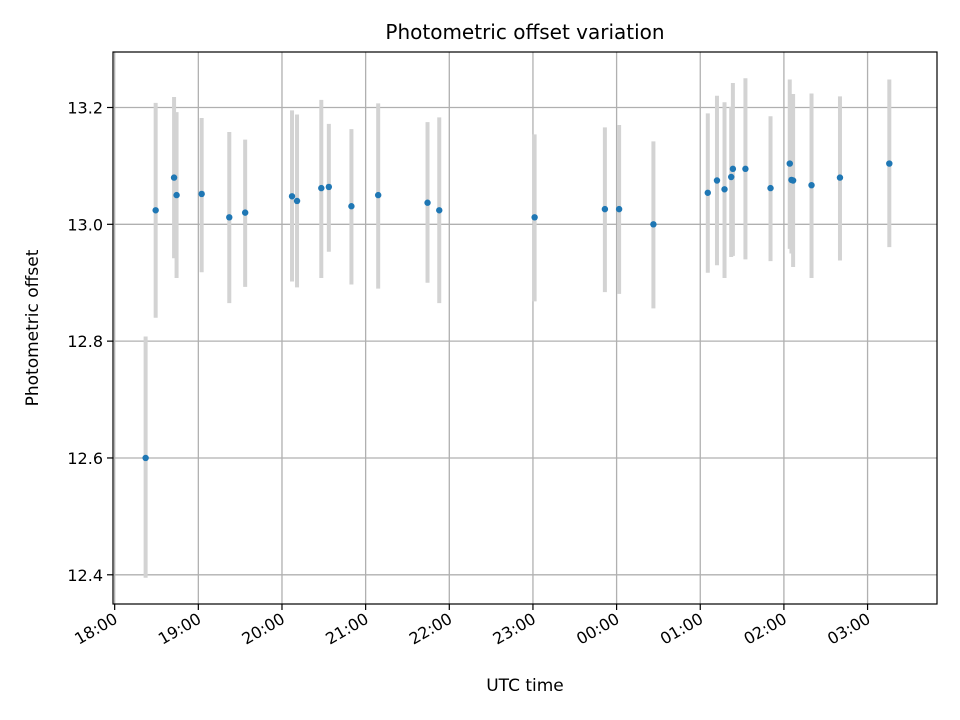  Describe the element at coordinates (85, 107) in the screenshot. I see `y-tick-label: 13.2` at that location.